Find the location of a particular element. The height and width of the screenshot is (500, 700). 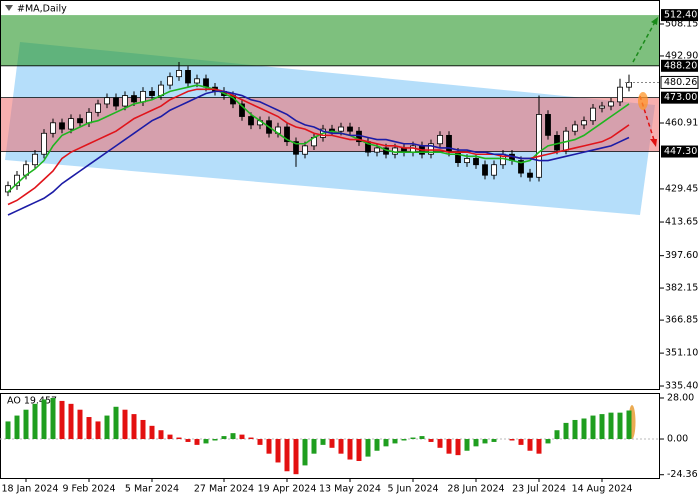

level-label: 488.20 is located at coordinates (680, 65).